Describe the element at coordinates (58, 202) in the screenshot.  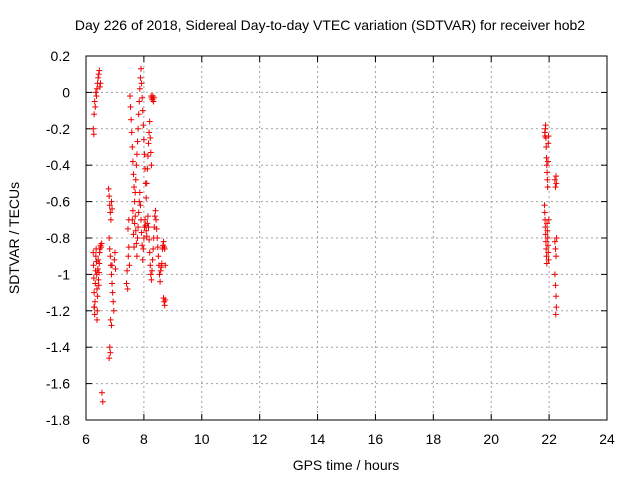
I see `y-tick-label: -0.6` at that location.